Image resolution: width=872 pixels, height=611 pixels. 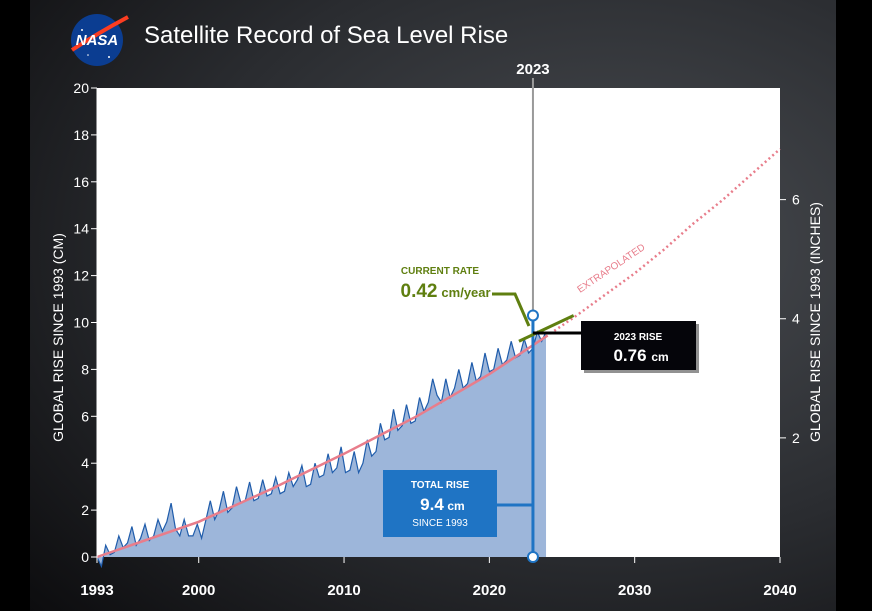 I want to click on y-tick-label-left: 12, so click(x=81, y=276).